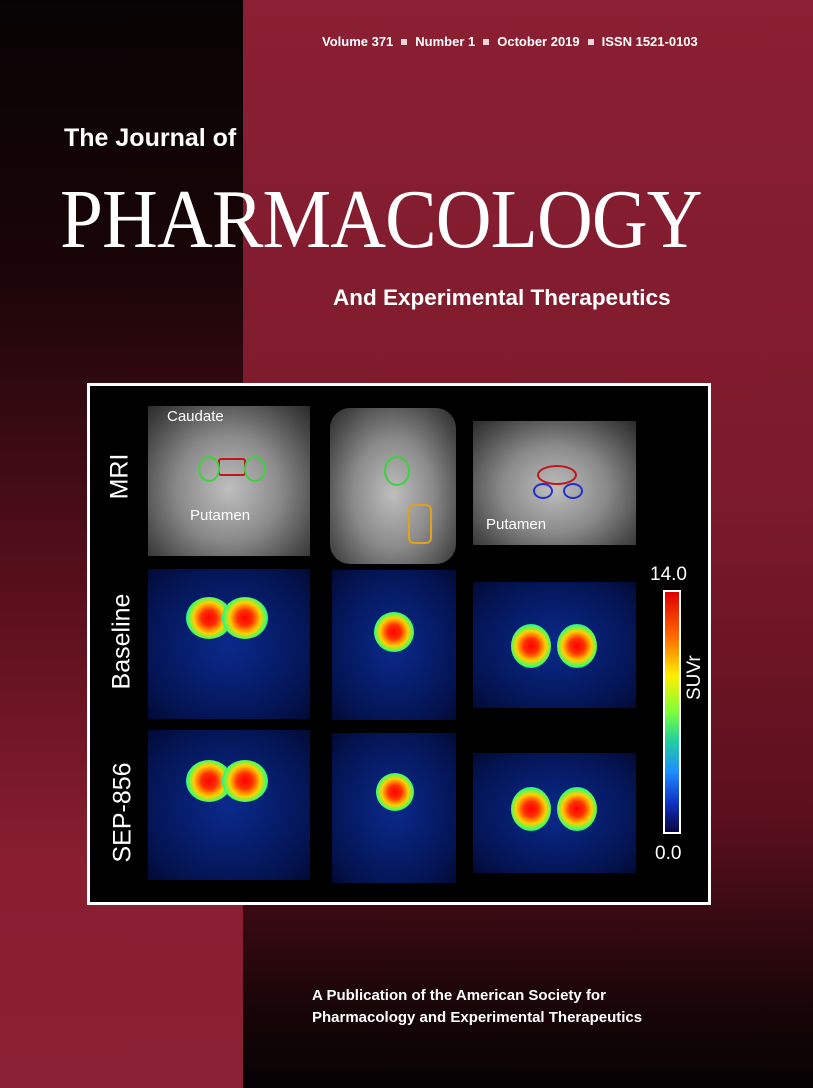  What do you see at coordinates (694, 677) in the screenshot?
I see `scale-unit-label: SUVr` at bounding box center [694, 677].